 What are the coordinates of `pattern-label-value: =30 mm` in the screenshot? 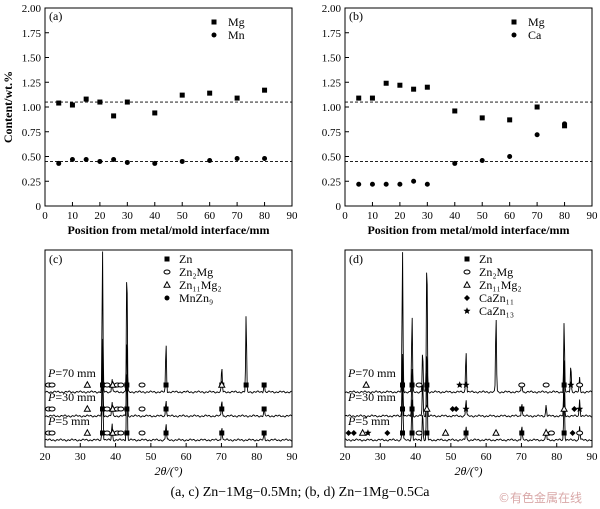 It's located at (75, 397).